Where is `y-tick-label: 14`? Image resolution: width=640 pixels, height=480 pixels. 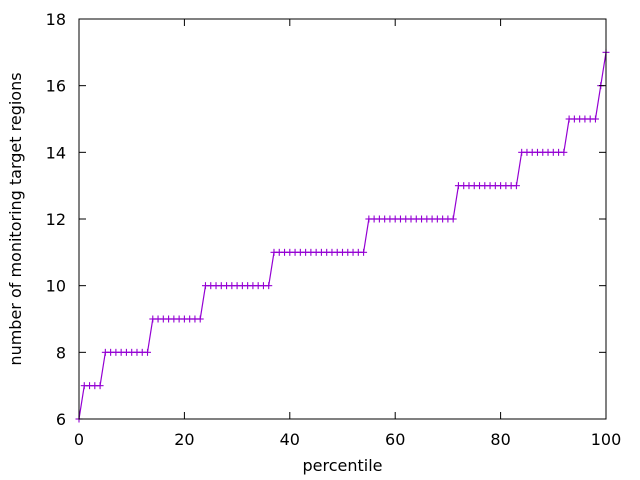
y-tick-label: 14 is located at coordinates (56, 152).